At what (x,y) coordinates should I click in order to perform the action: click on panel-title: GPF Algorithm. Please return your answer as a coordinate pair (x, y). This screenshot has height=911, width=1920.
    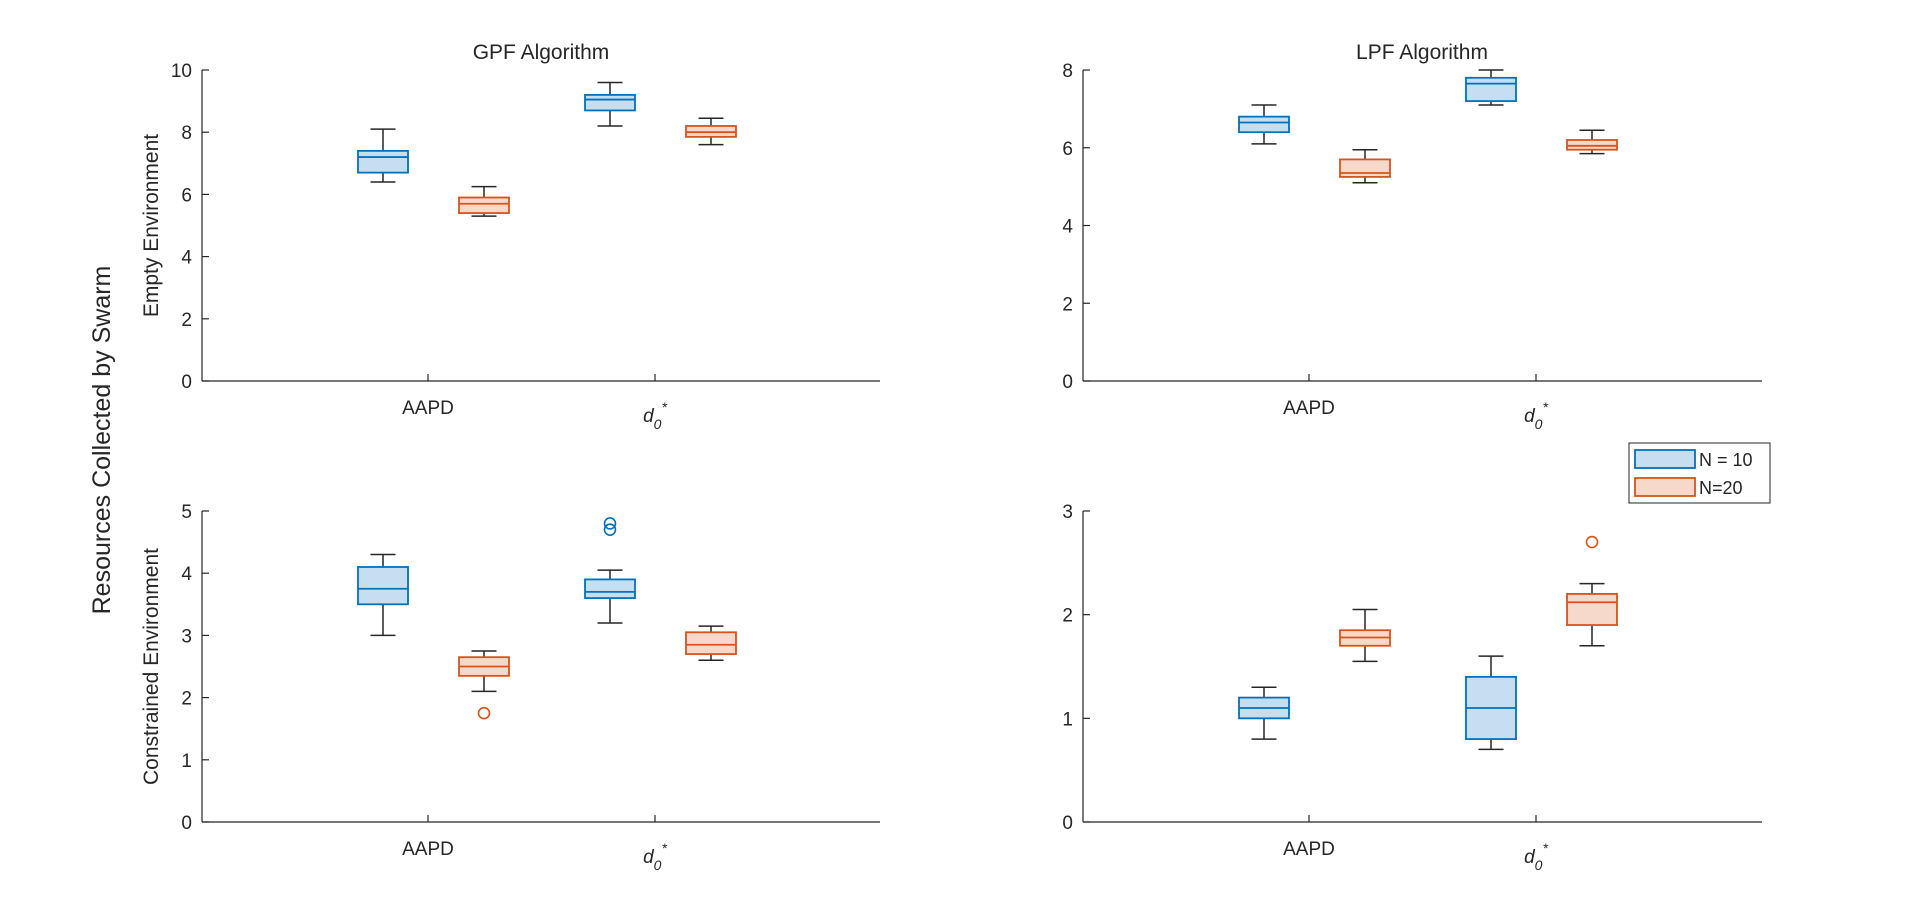
    Looking at the image, I should click on (541, 52).